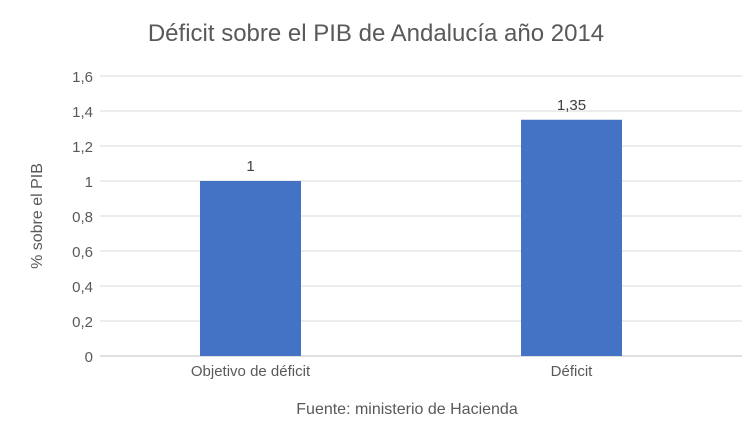 The image size is (751, 438). I want to click on y-tick-label: 0,6, so click(82, 252).